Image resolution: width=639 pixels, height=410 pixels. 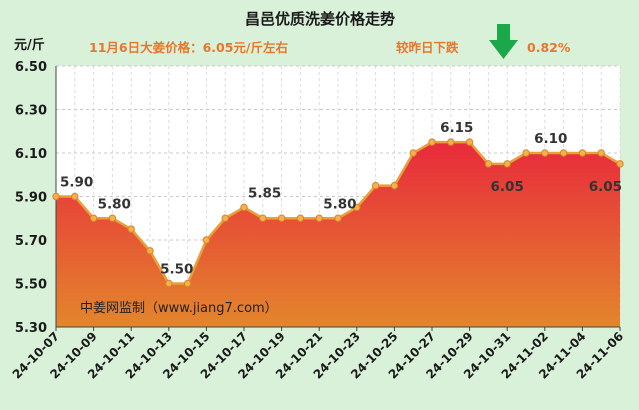 I want to click on y-tick-label: 5.30, so click(x=31, y=328).